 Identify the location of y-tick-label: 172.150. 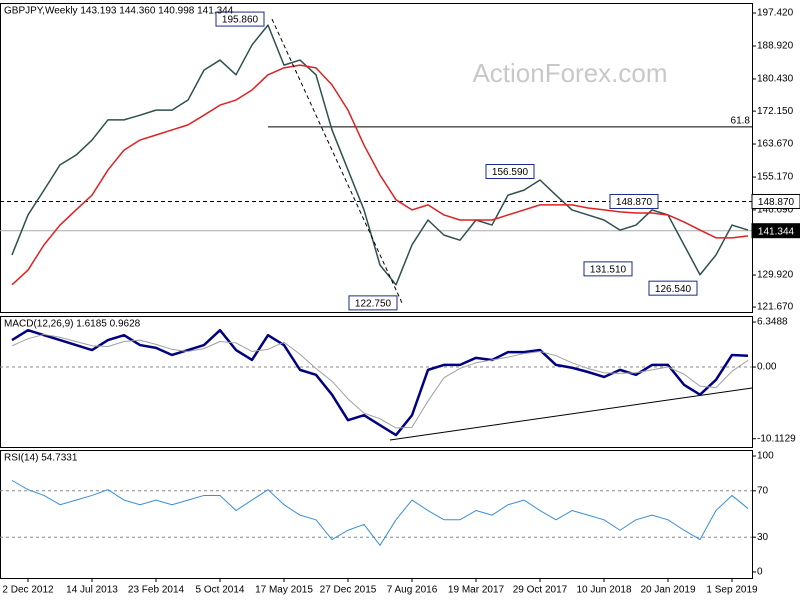
(775, 111).